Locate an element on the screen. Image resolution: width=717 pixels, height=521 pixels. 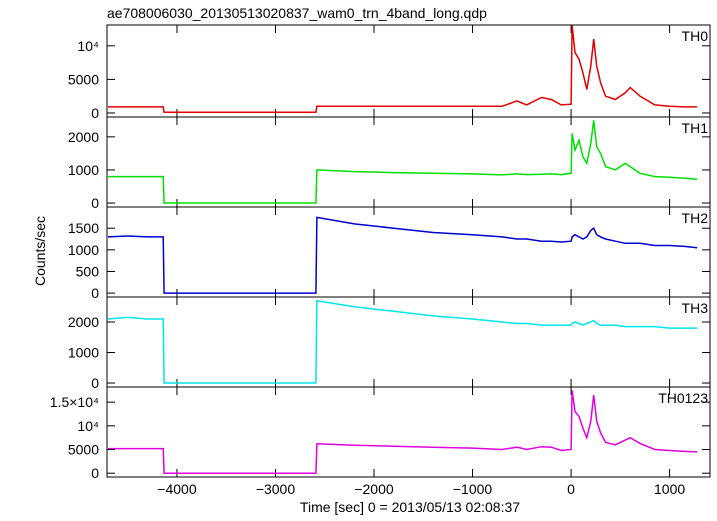
y-tick-label: 1500 is located at coordinates (83, 228).